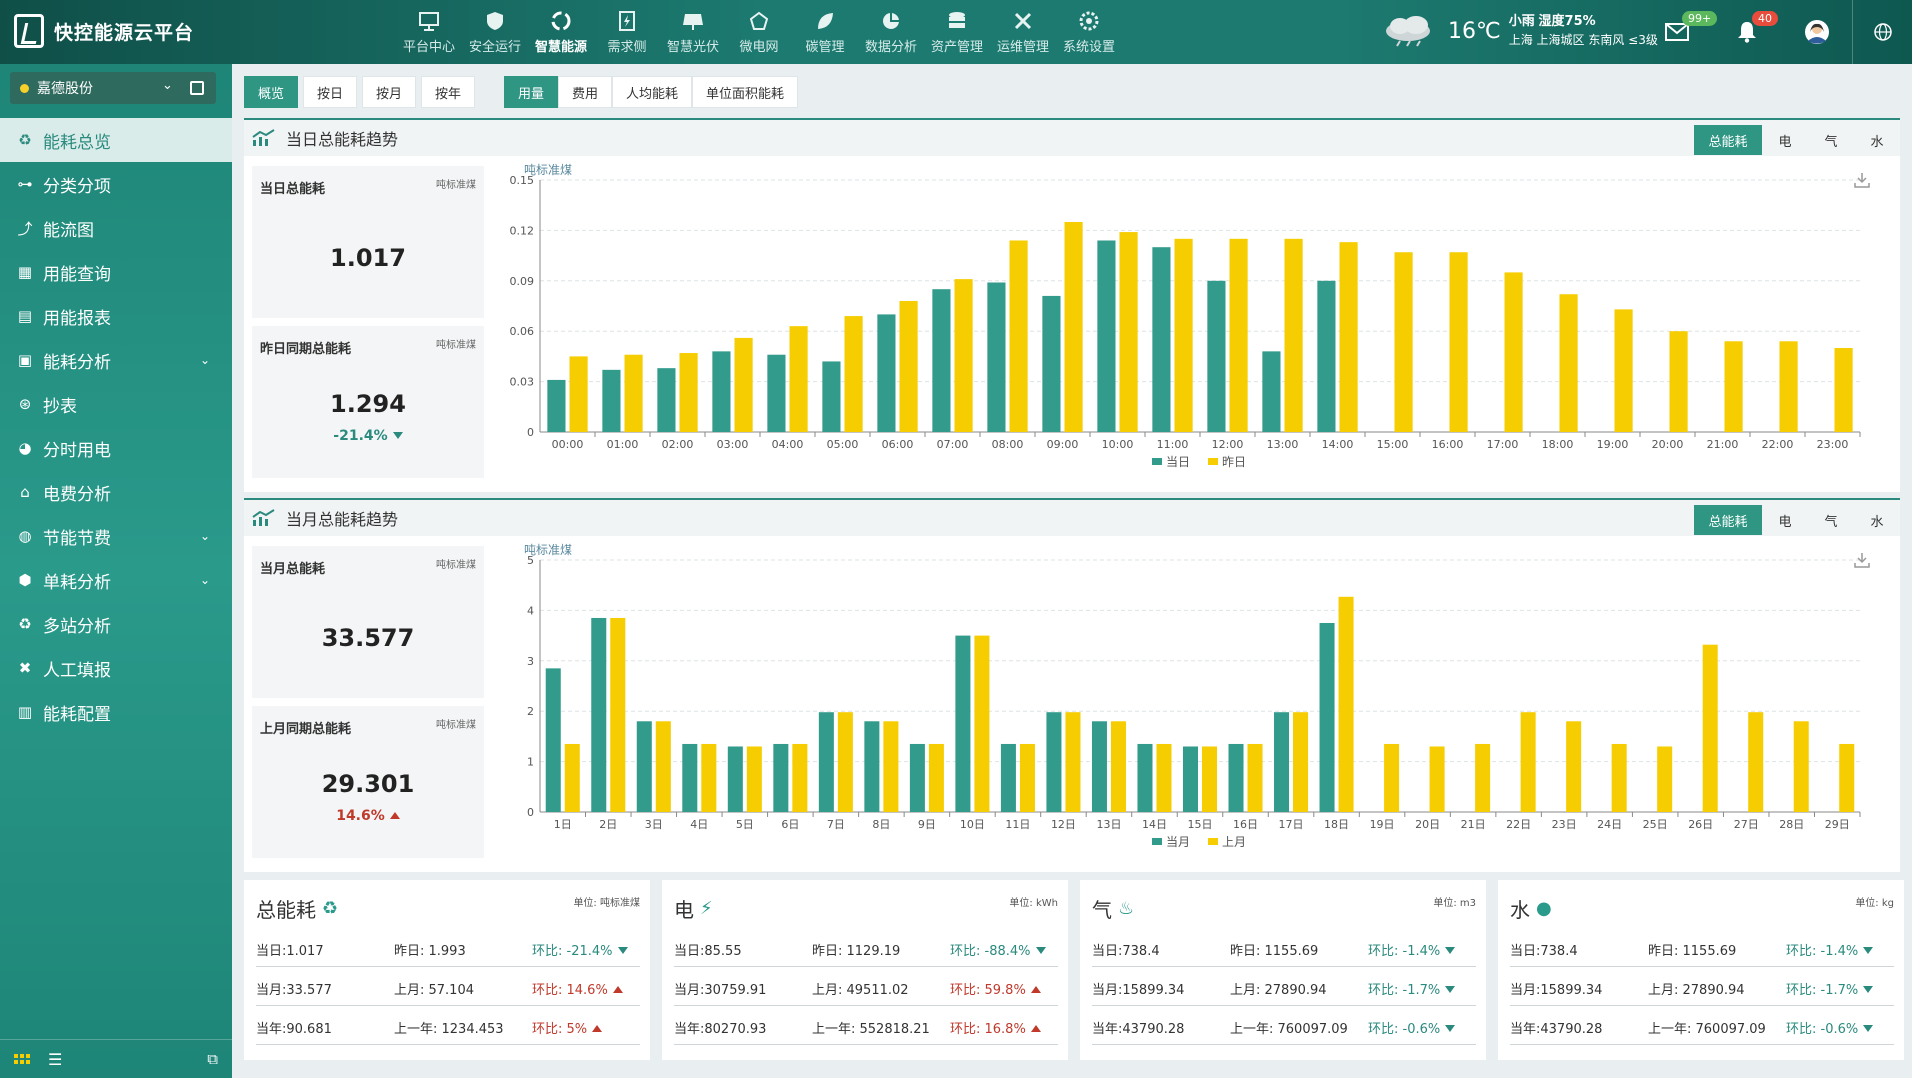 This screenshot has width=1912, height=1078. What do you see at coordinates (1862, 560) in the screenshot?
I see `download-icon` at bounding box center [1862, 560].